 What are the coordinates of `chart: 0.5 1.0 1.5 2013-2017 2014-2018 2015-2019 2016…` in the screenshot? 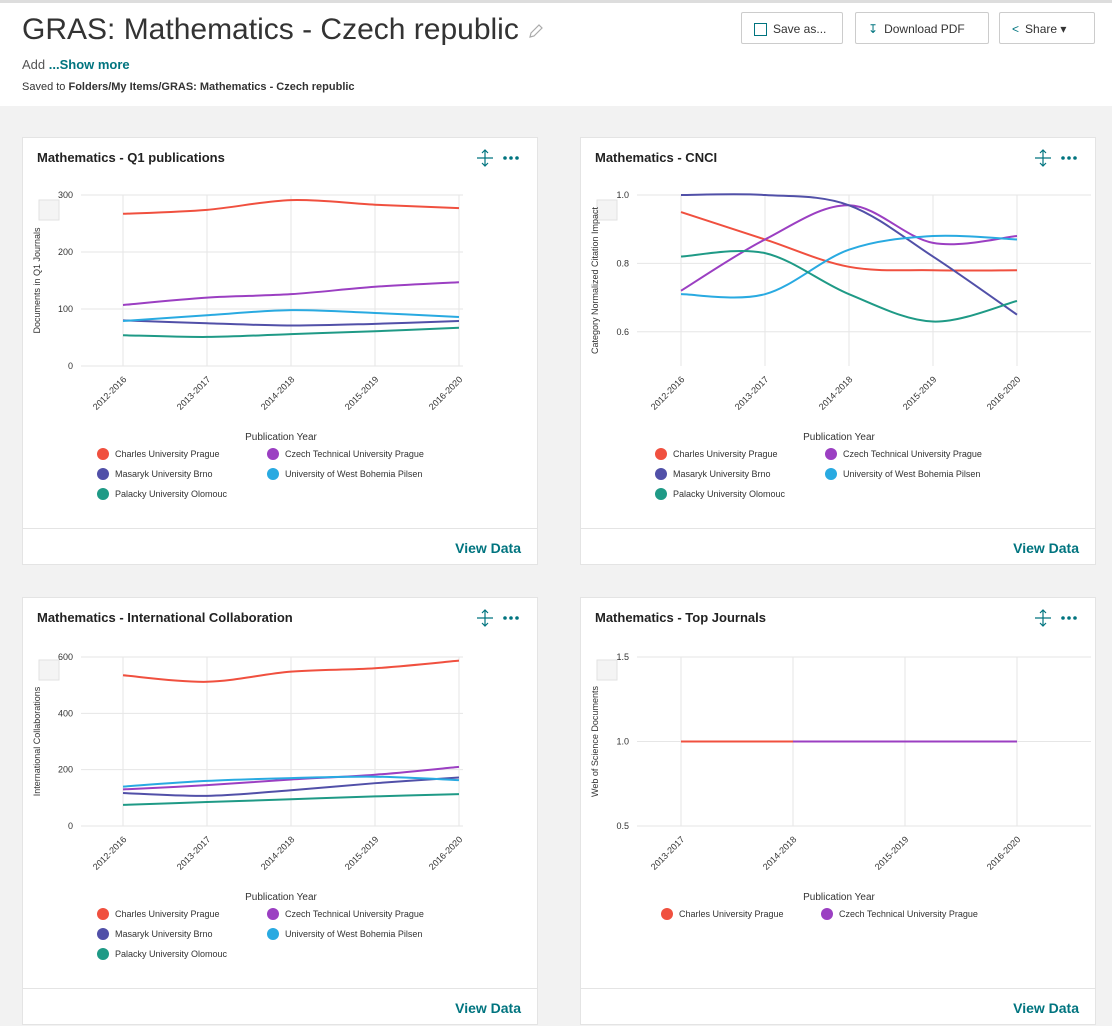 It's located at (840, 764).